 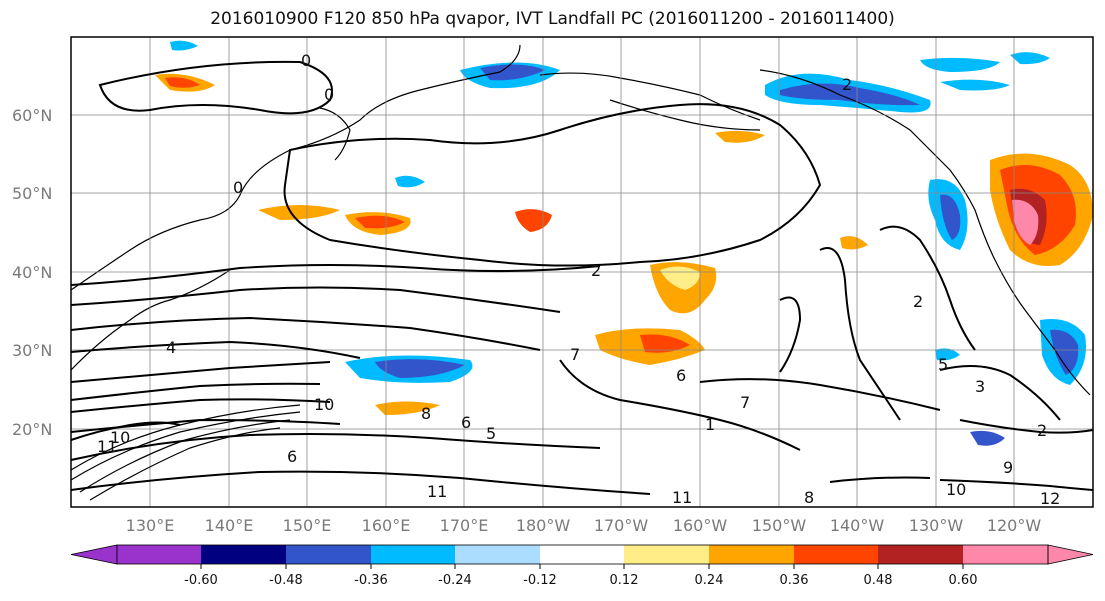 What do you see at coordinates (709, 580) in the screenshot?
I see `colorbar-tick-label: 0.24` at bounding box center [709, 580].